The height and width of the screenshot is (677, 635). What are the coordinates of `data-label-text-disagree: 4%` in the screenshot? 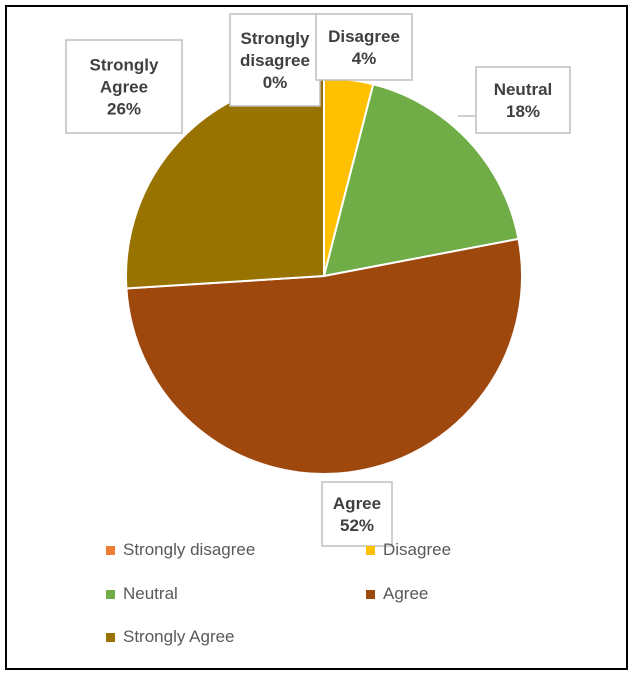 It's located at (364, 58).